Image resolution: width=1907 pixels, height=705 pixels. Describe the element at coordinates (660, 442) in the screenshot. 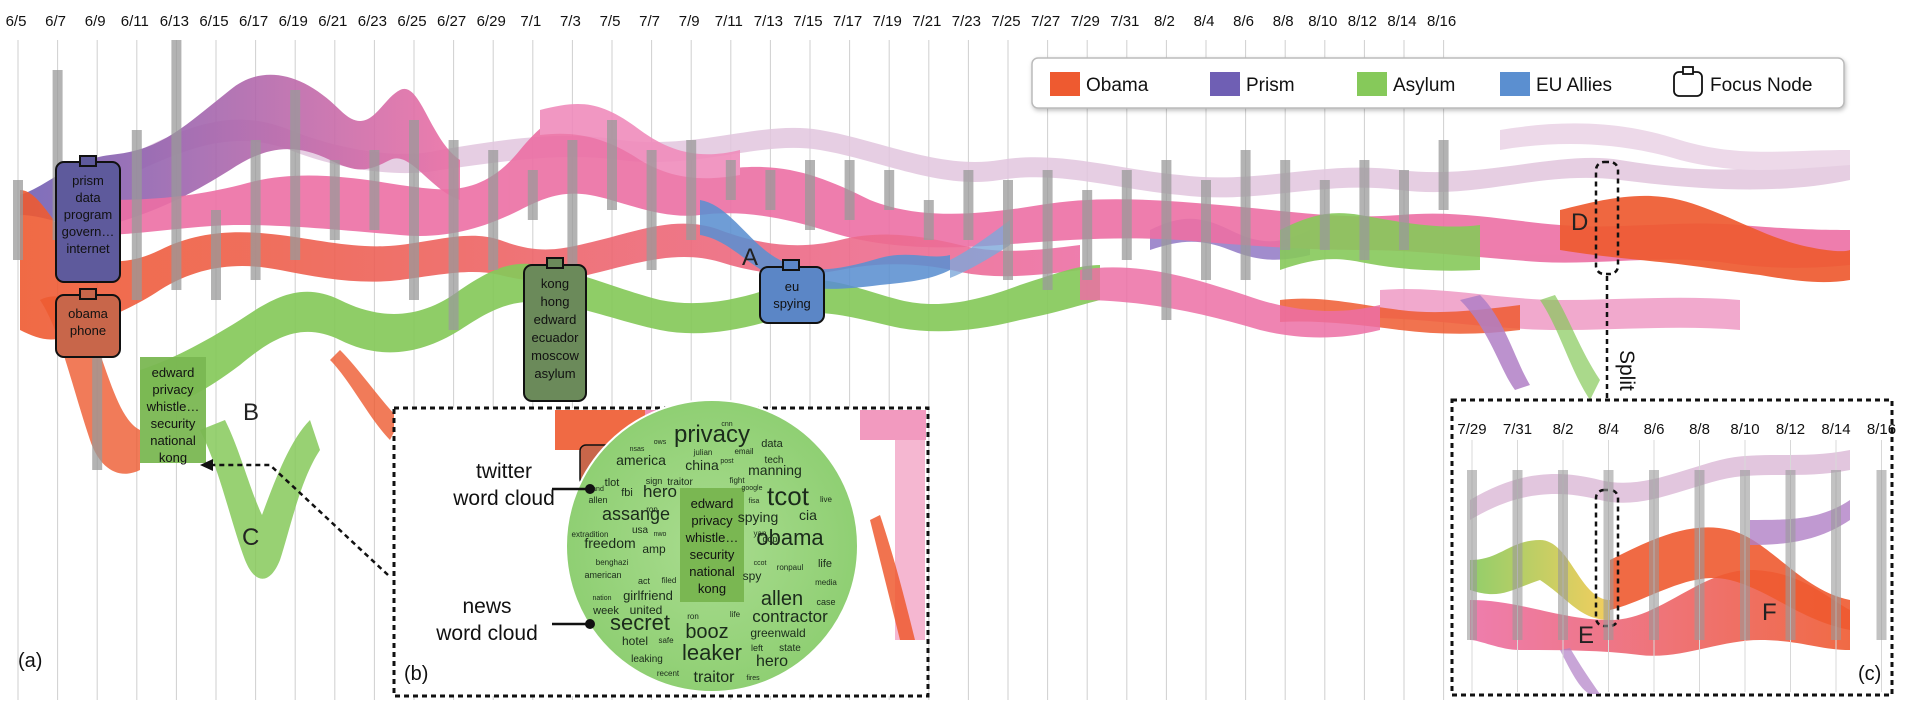

I see `twitter-word: ows` at that location.